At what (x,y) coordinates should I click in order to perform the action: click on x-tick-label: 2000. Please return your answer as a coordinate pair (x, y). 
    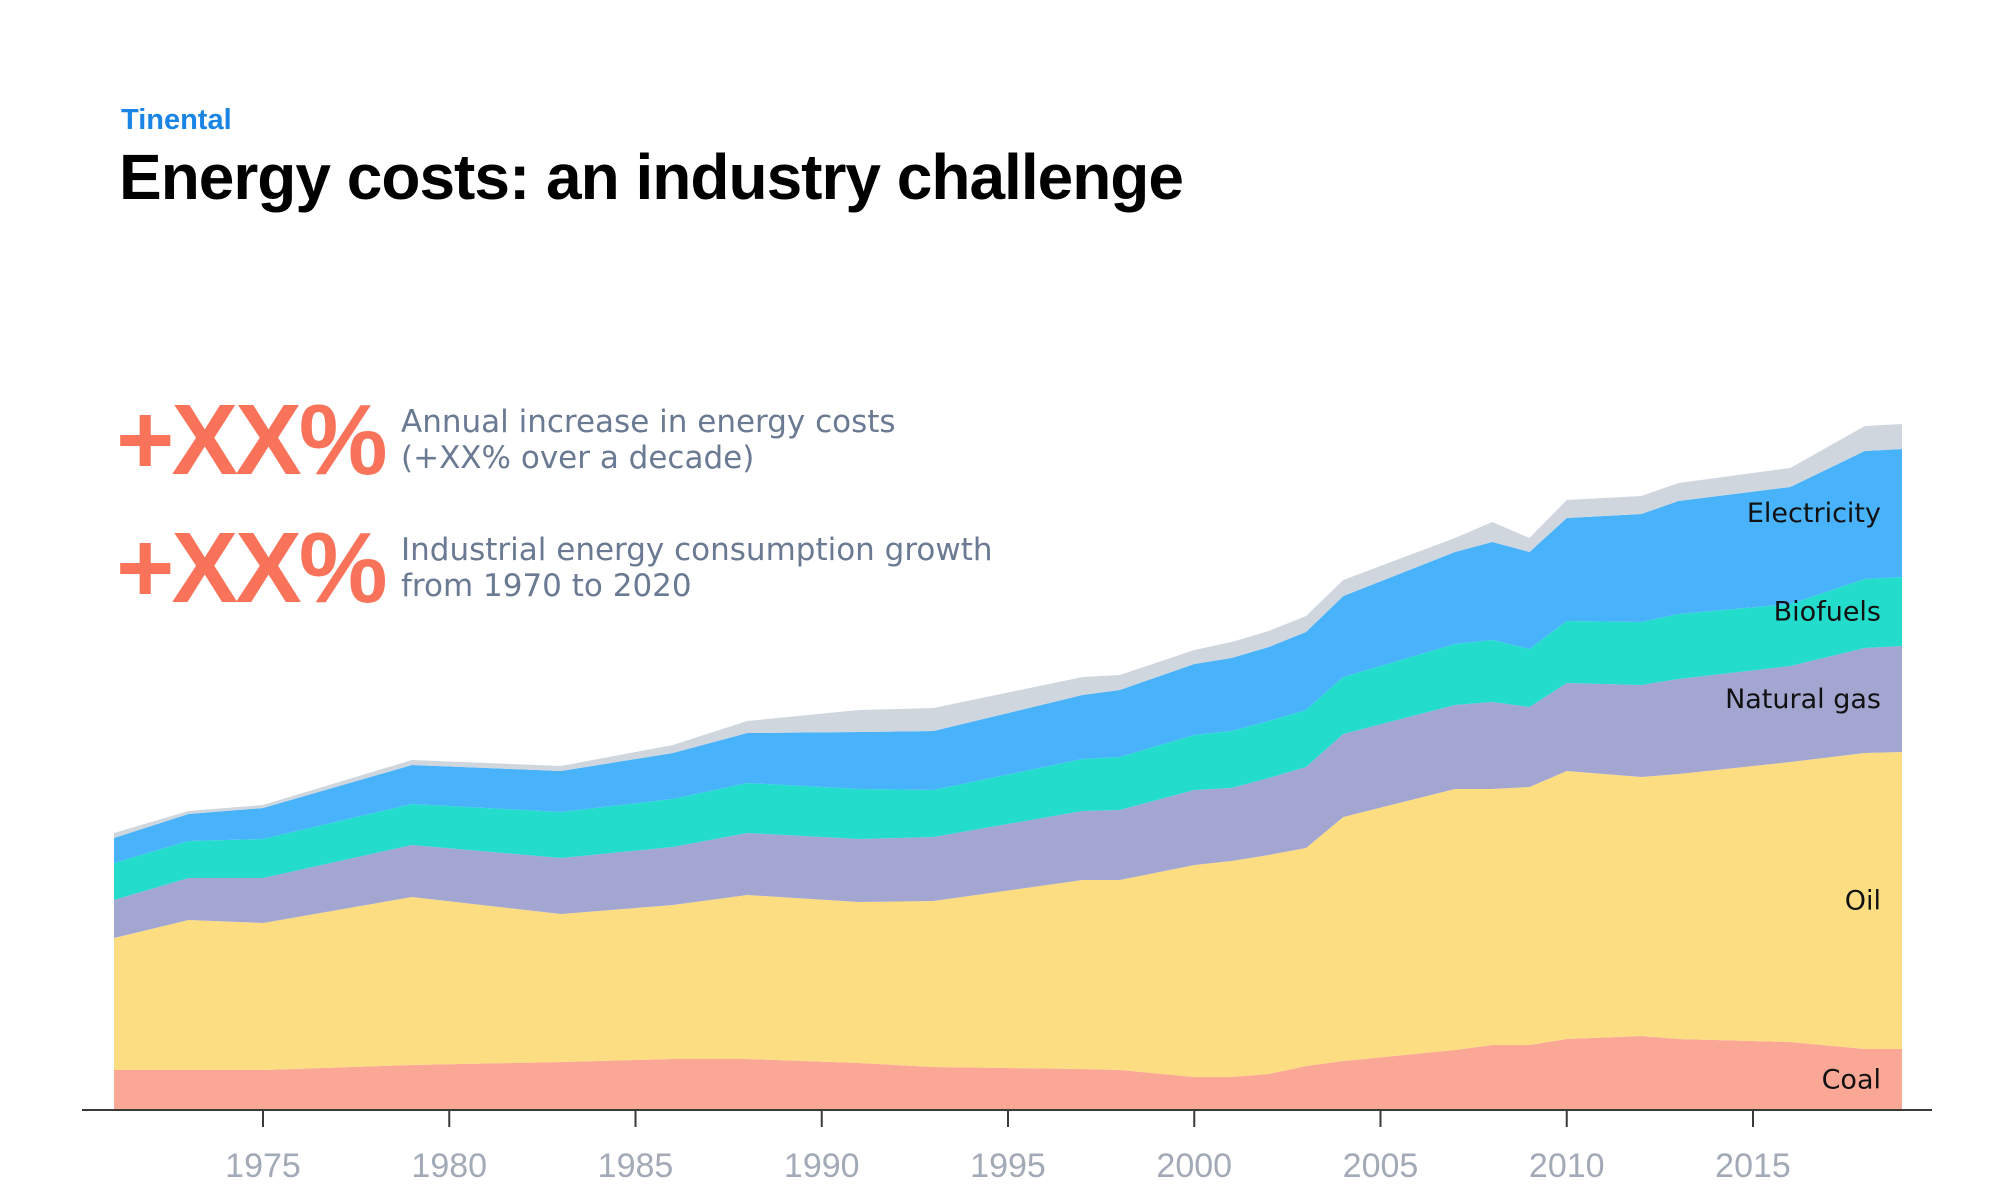
    Looking at the image, I should click on (1194, 1166).